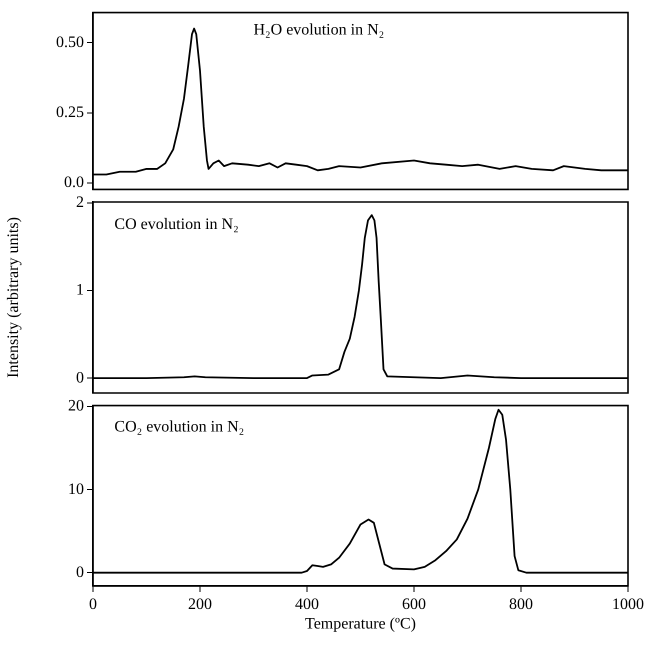  Describe the element at coordinates (628, 604) in the screenshot. I see `x-tick-label: 1000` at that location.